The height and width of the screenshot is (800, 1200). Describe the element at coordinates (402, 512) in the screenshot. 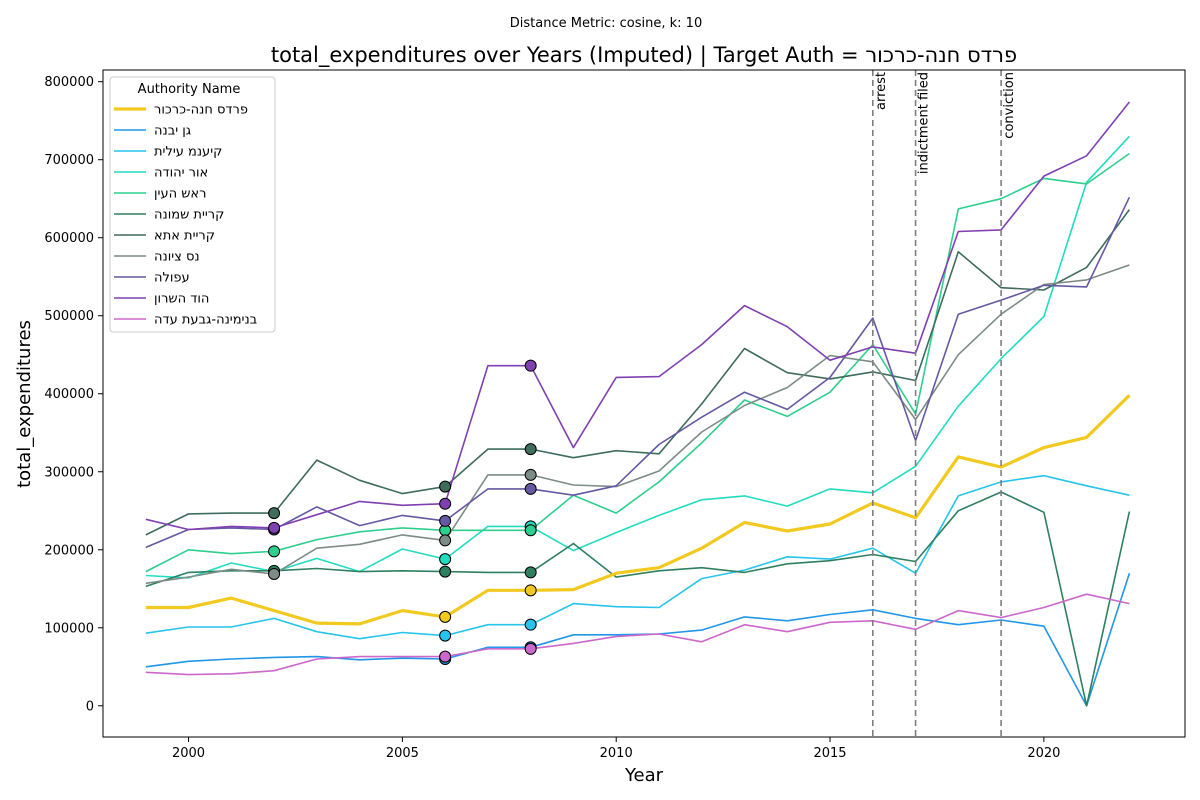

I see `imputed-points` at that location.